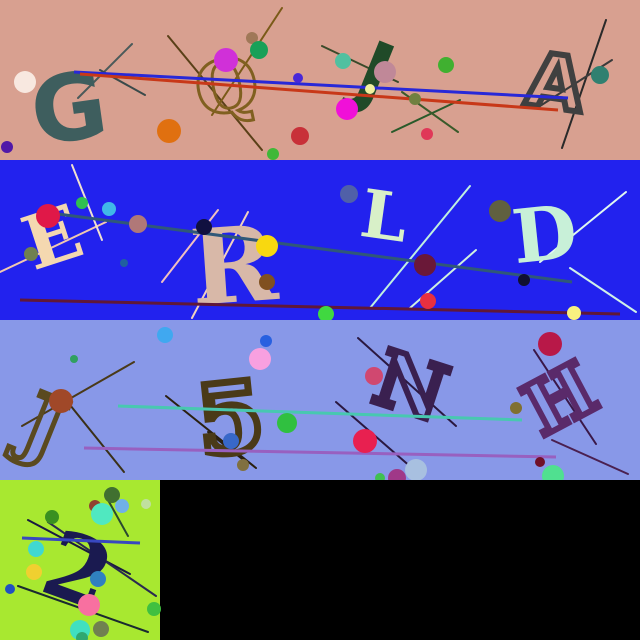 The width and height of the screenshot is (640, 640). What do you see at coordinates (384, 216) in the screenshot?
I see `char-L: L` at bounding box center [384, 216].